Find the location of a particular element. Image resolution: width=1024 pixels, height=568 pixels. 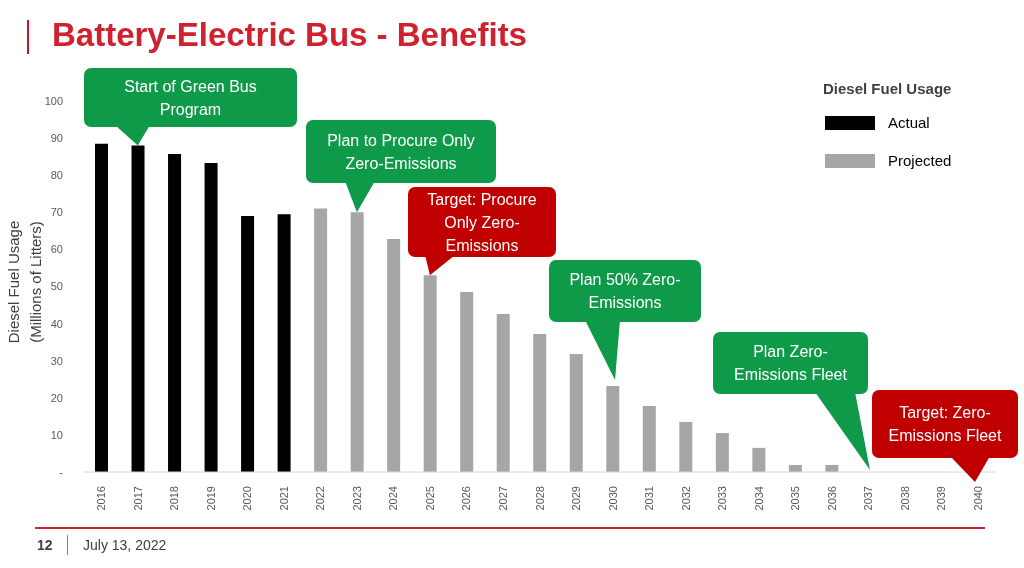

legend-label: Actual is located at coordinates (909, 122).